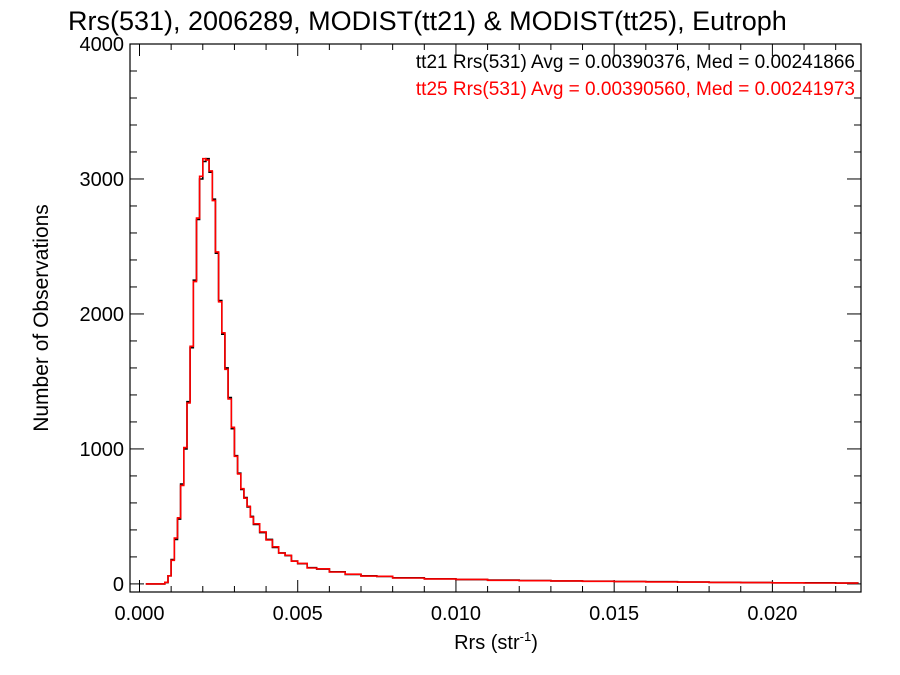 The height and width of the screenshot is (675, 900). What do you see at coordinates (102, 450) in the screenshot?
I see `y-tick-label: 1000` at bounding box center [102, 450].